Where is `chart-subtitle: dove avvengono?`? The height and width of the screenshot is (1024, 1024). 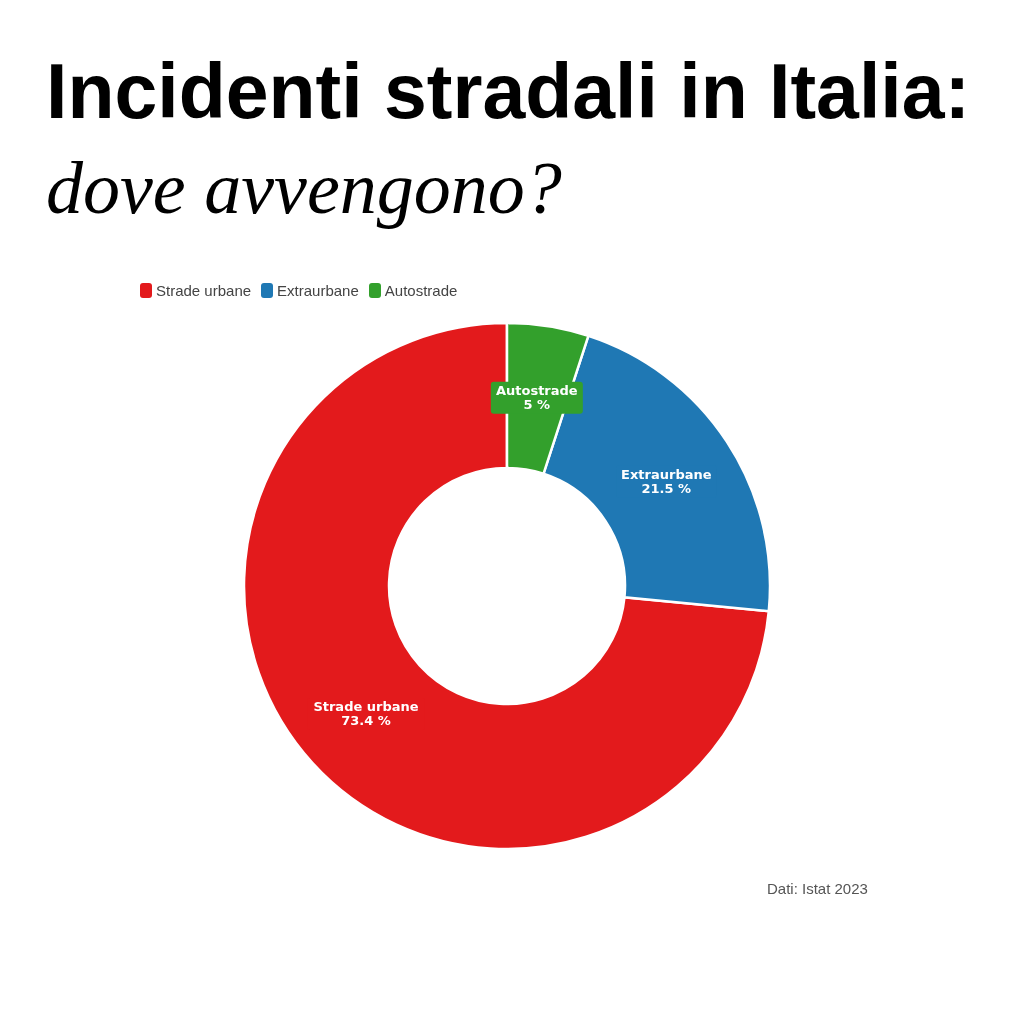
chart-subtitle: dove avvengono? is located at coordinates (304, 188).